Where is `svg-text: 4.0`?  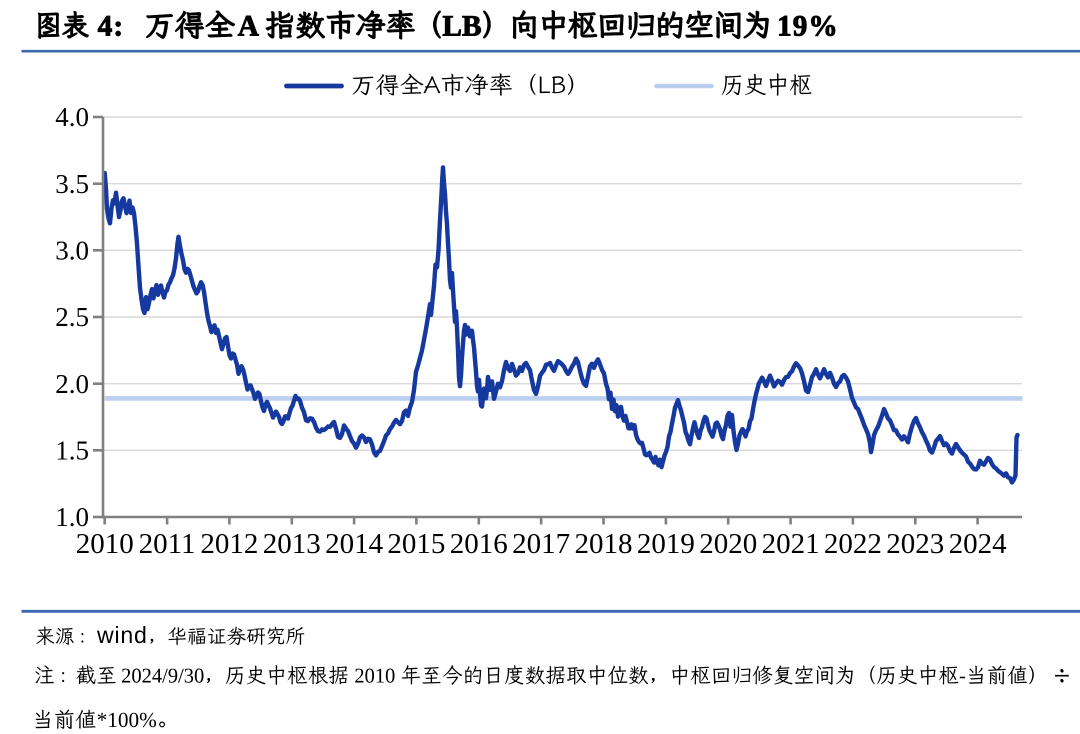 svg-text: 4.0 is located at coordinates (72, 117).